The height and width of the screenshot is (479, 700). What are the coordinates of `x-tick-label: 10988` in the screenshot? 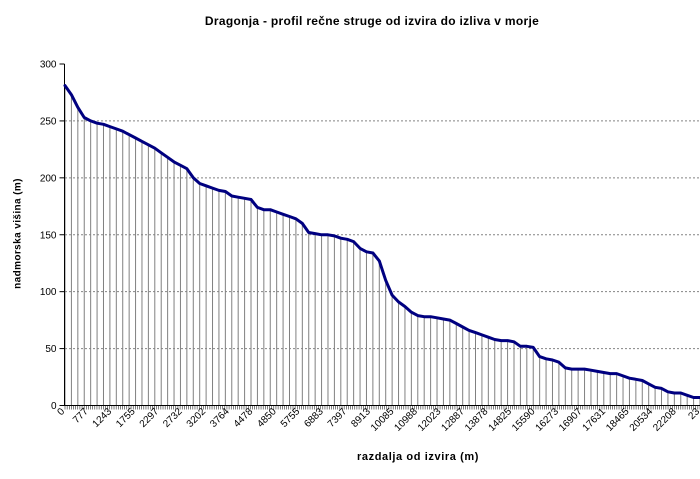 It's located at (406, 420).